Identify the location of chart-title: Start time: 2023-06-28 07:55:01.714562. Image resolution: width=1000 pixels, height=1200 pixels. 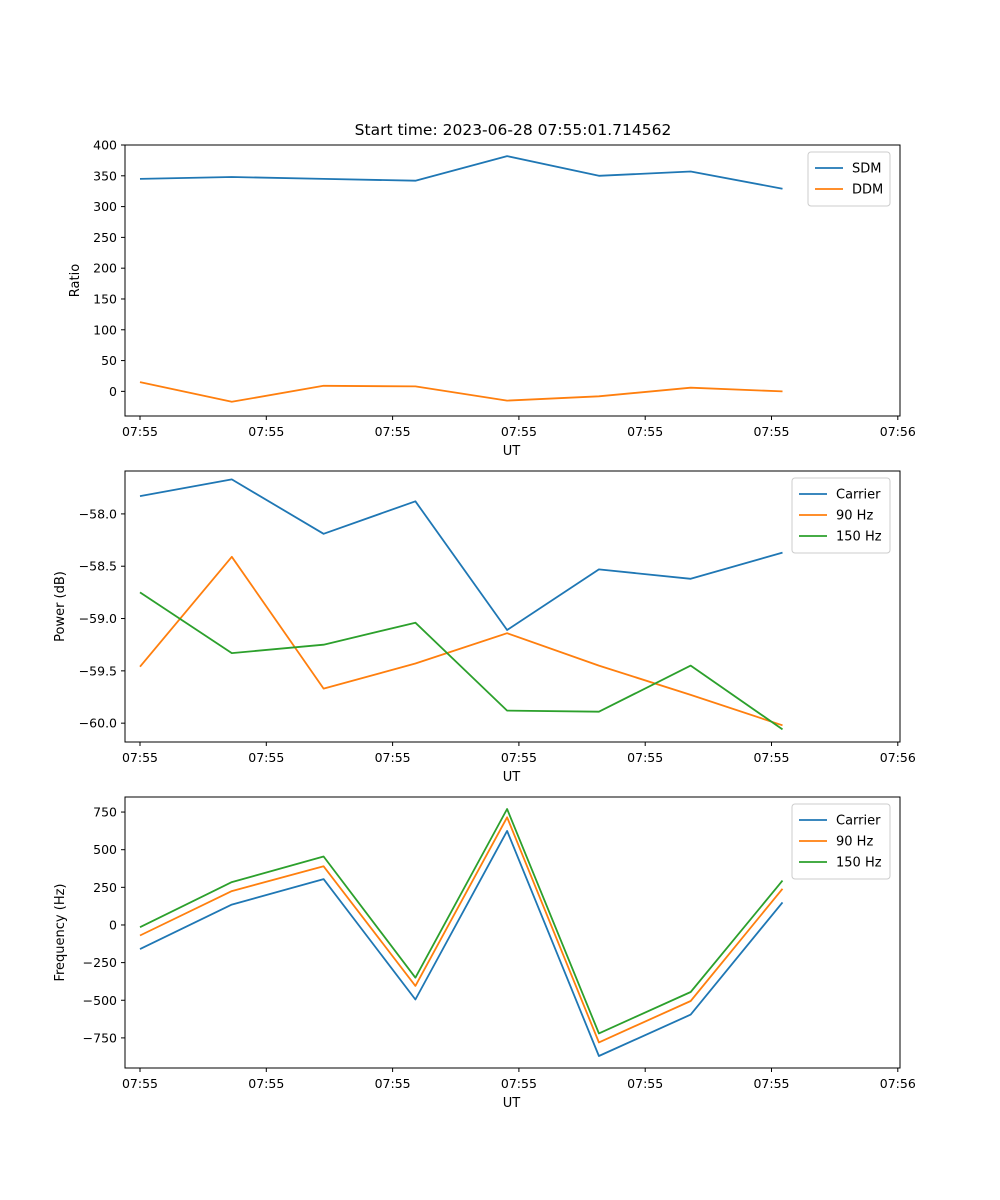
(513, 130).